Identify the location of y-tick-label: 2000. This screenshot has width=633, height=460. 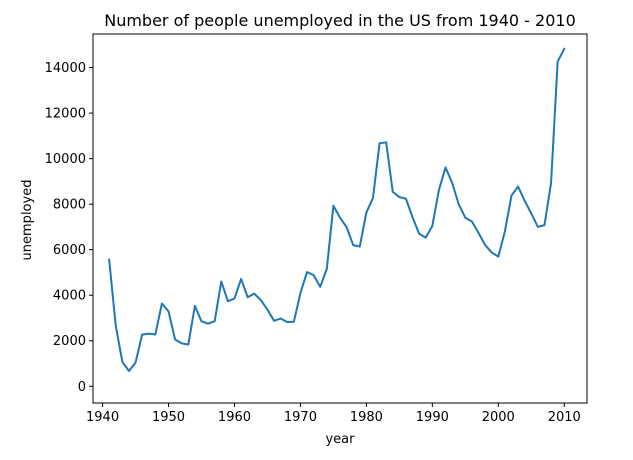
(69, 341).